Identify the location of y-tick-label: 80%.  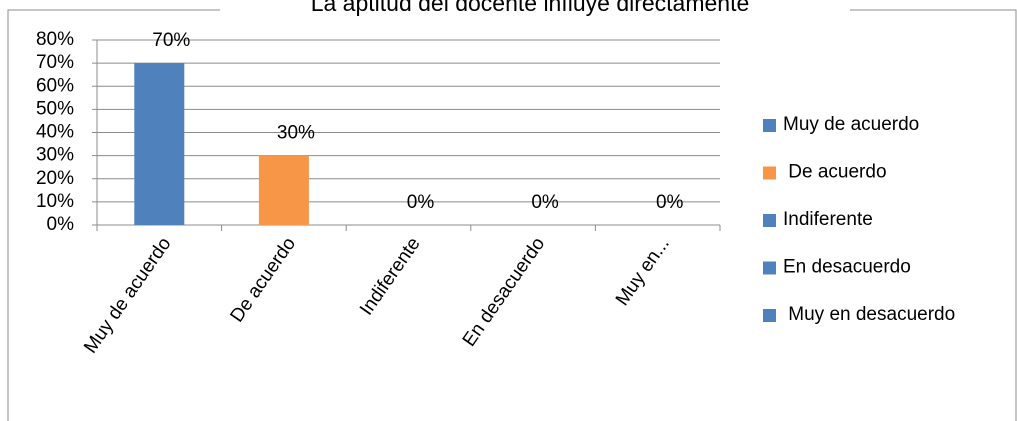
(55, 39).